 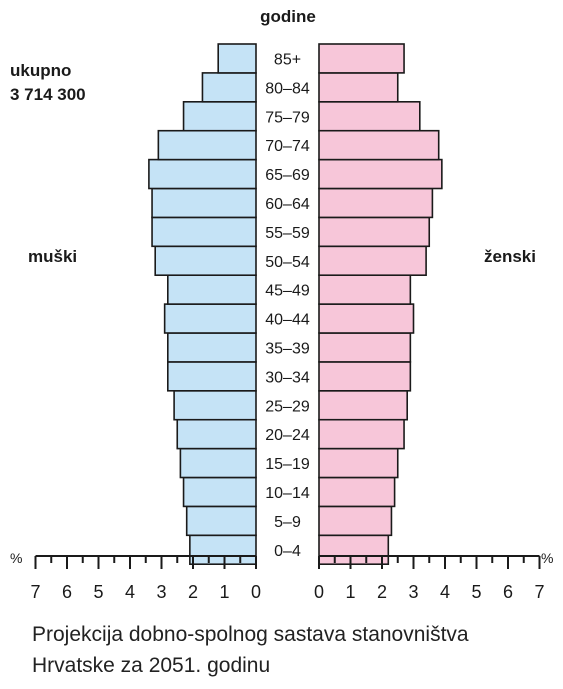 I want to click on male-x-tick-label: 1, so click(x=224, y=592).